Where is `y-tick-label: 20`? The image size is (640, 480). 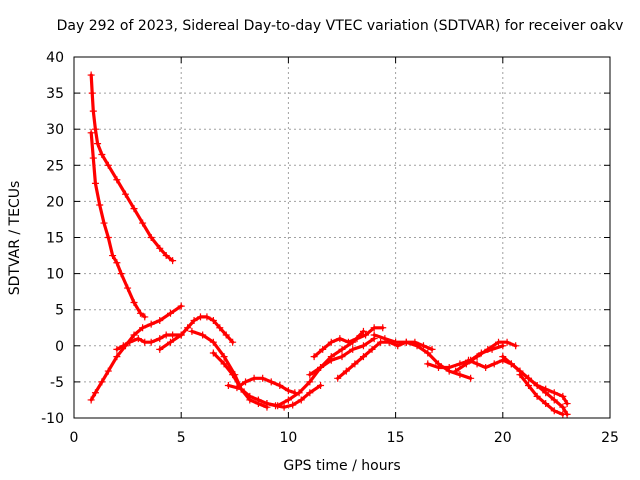
y-tick-label: 20 is located at coordinates (55, 202).